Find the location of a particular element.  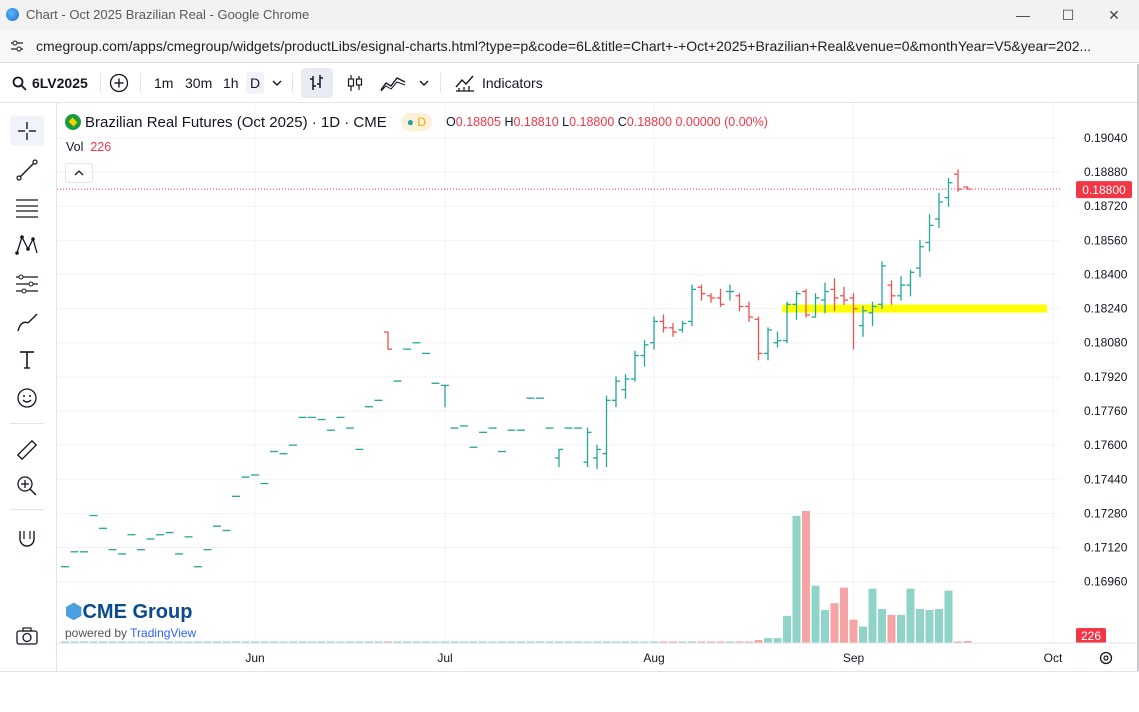

screenshot-tool is located at coordinates (27, 636).